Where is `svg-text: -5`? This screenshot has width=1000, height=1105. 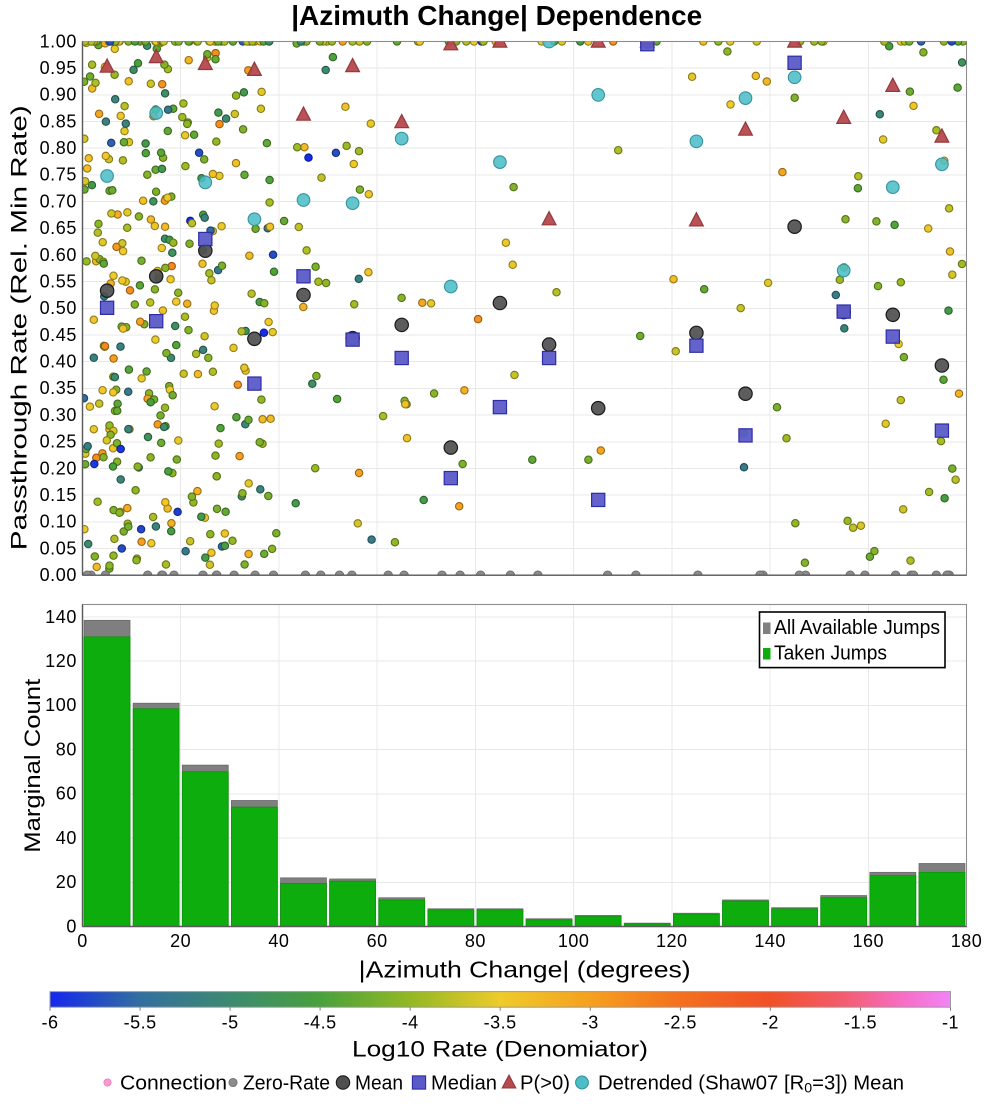
svg-text: -5 is located at coordinates (230, 1023).